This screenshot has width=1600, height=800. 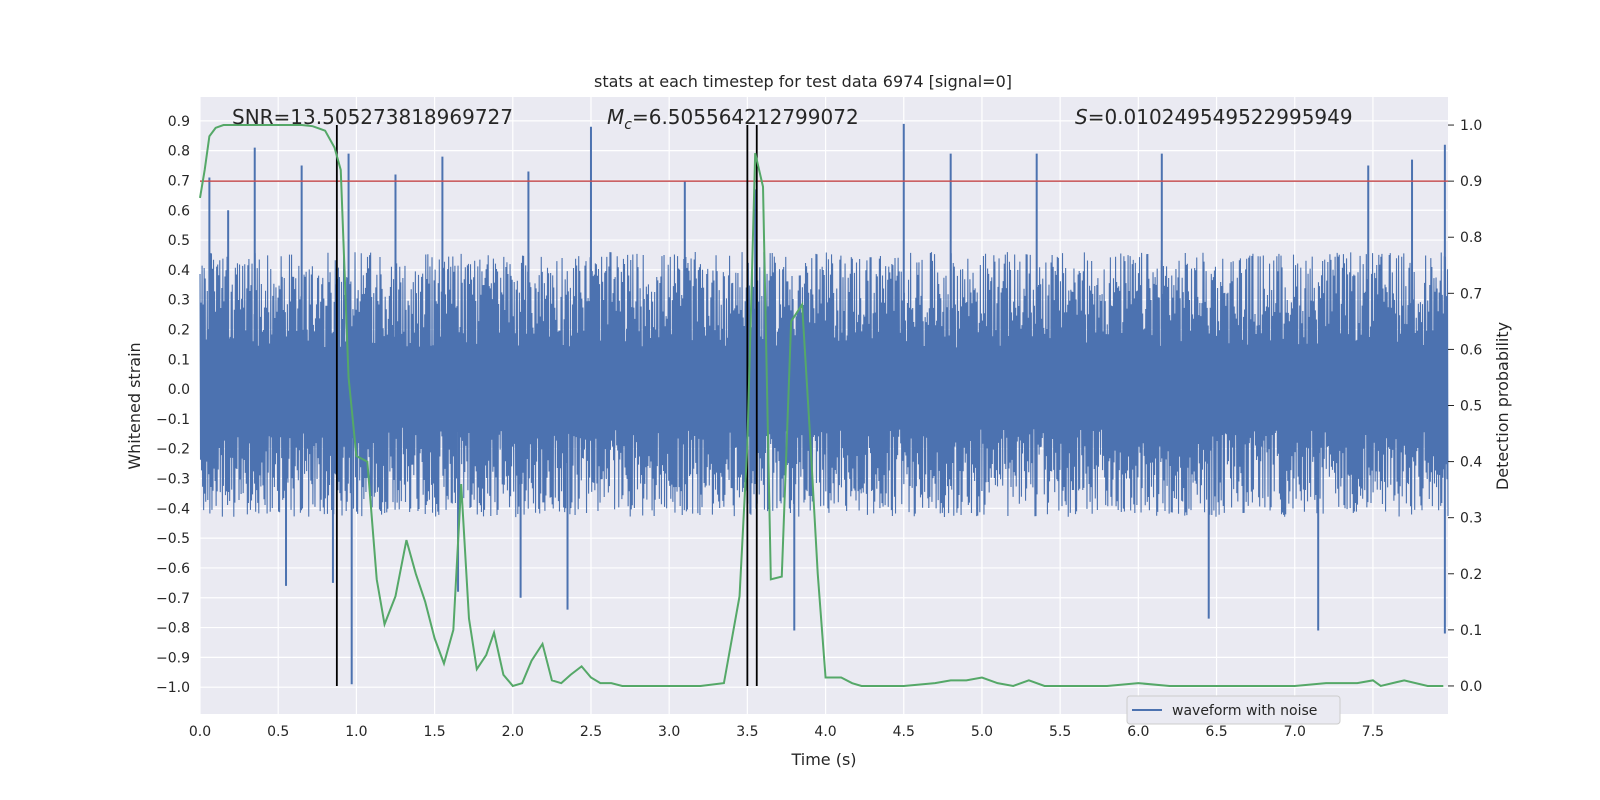 I want to click on right-y-tick-label: 0.2, so click(x=1471, y=575).